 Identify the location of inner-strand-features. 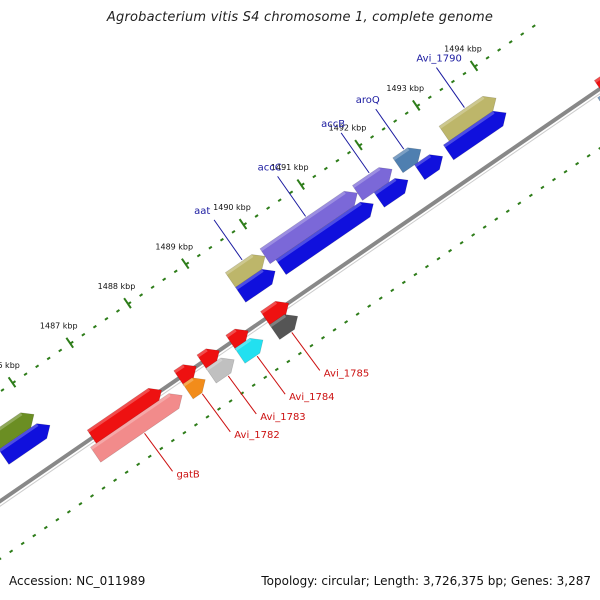
(192, 381).